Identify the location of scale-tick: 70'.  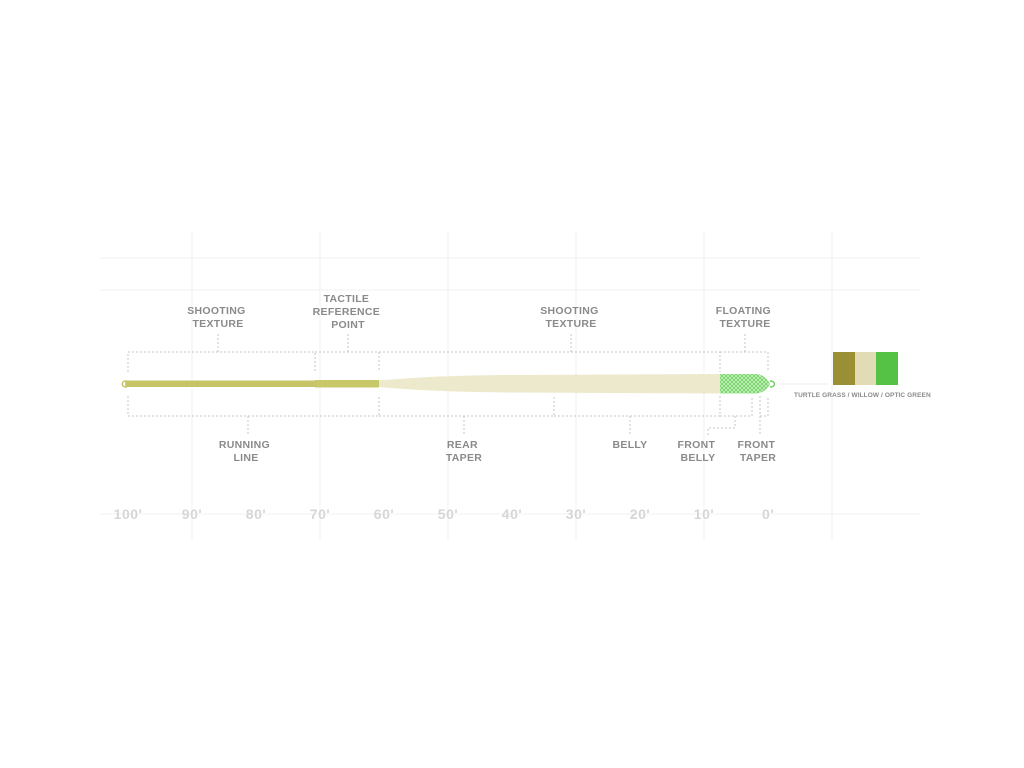
(320, 514).